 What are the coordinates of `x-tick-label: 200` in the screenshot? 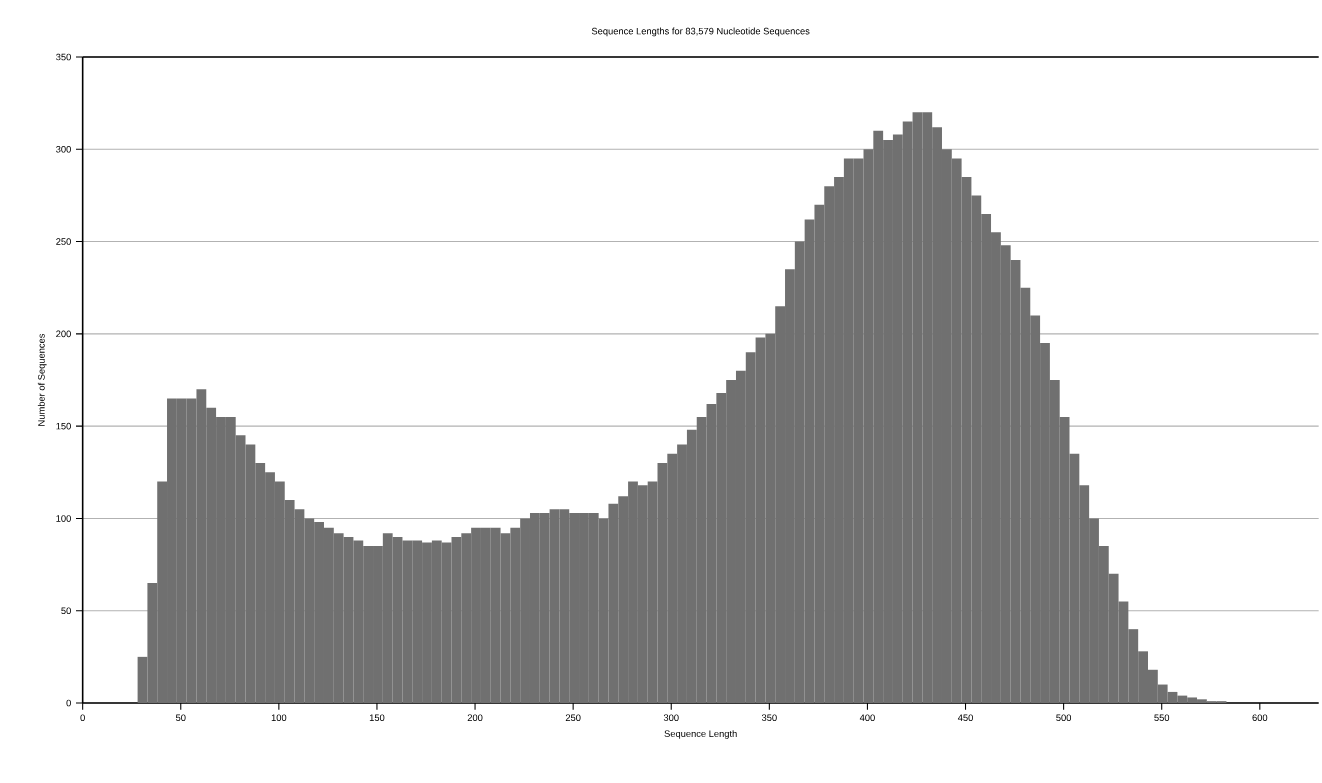 It's located at (475, 717).